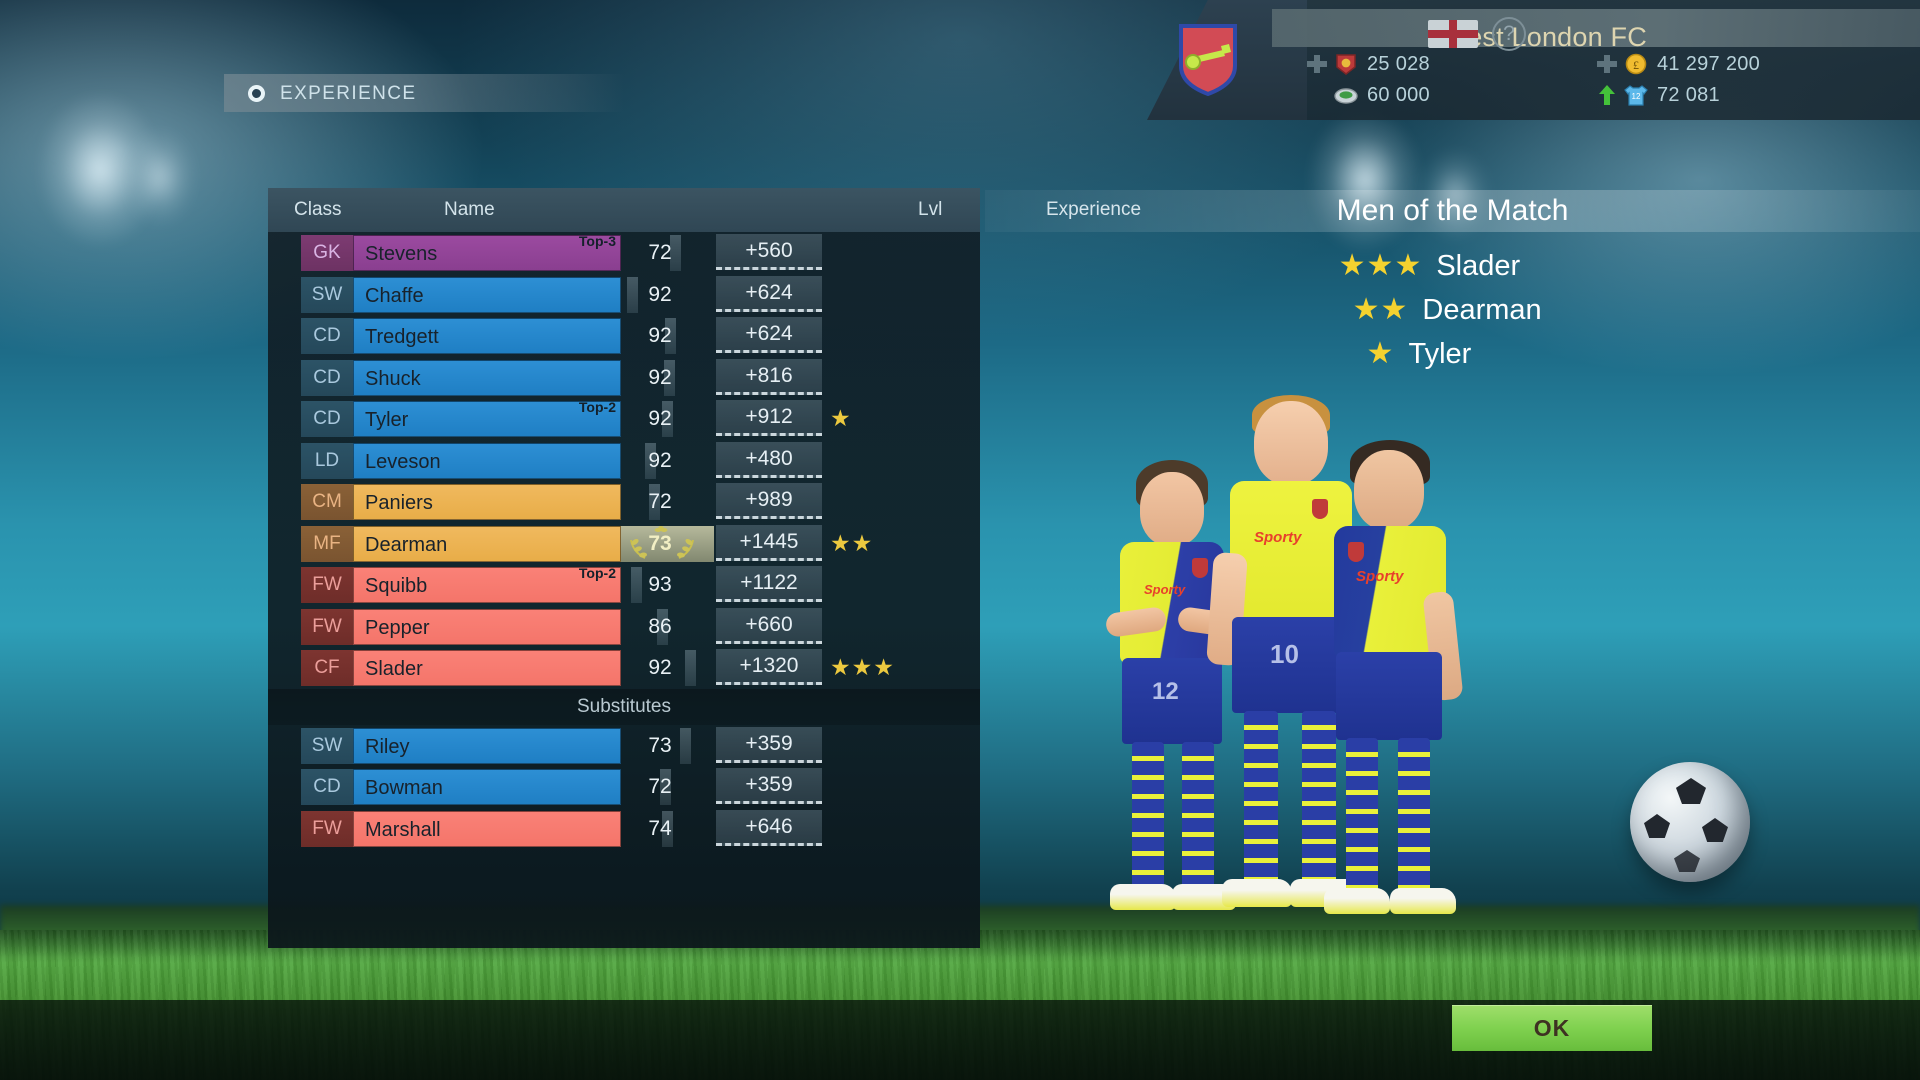  I want to click on motm-entry: ★★ Dearman, so click(1452, 310).